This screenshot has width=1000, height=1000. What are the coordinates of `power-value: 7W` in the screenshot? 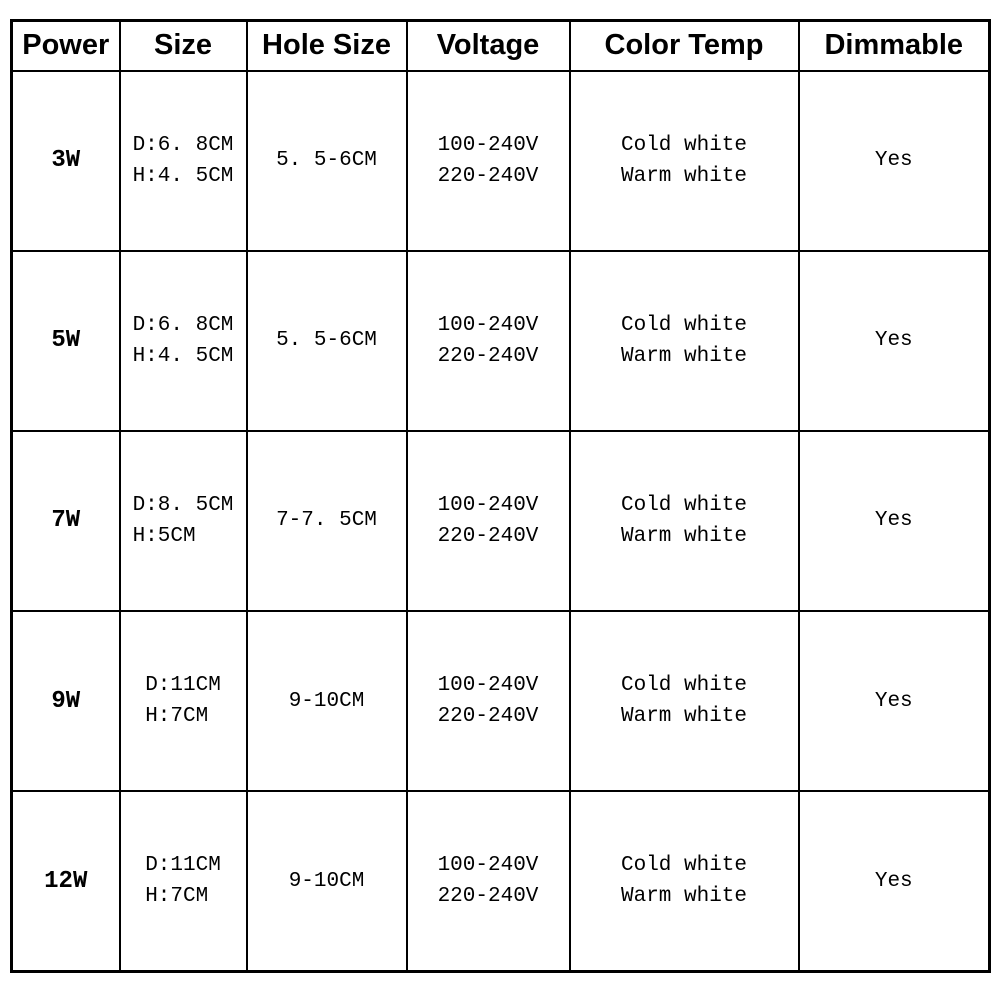 It's located at (65, 521).